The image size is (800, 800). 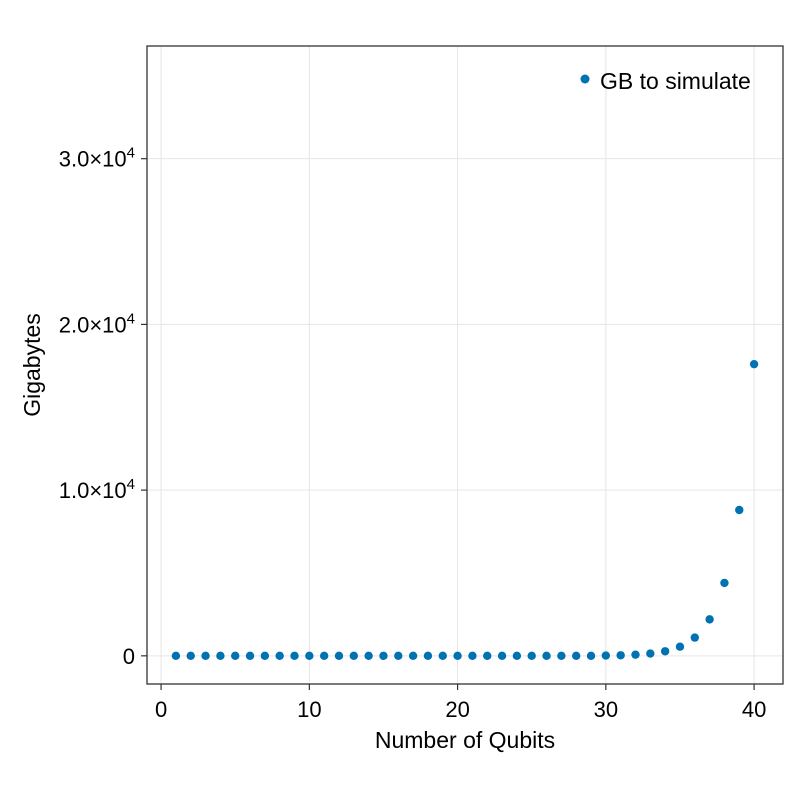 I want to click on y-tick-label-base: 3.0×10, so click(x=93, y=159).